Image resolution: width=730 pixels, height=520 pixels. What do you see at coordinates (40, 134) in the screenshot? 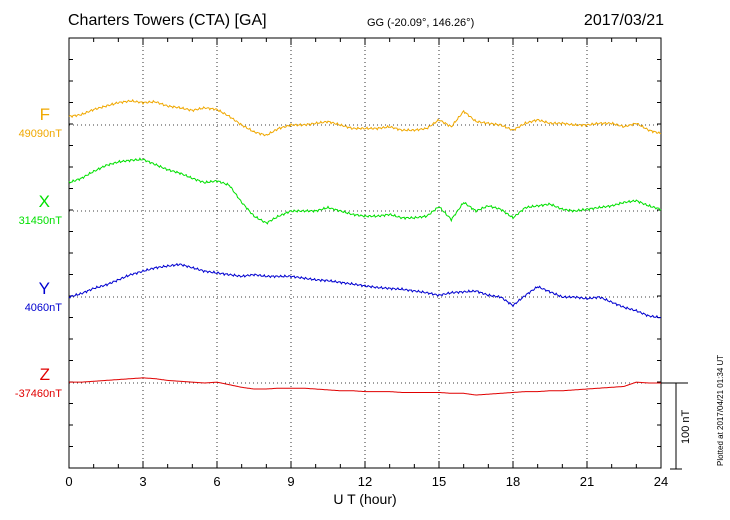
I see `channel-baseline-f: 49090nT` at bounding box center [40, 134].